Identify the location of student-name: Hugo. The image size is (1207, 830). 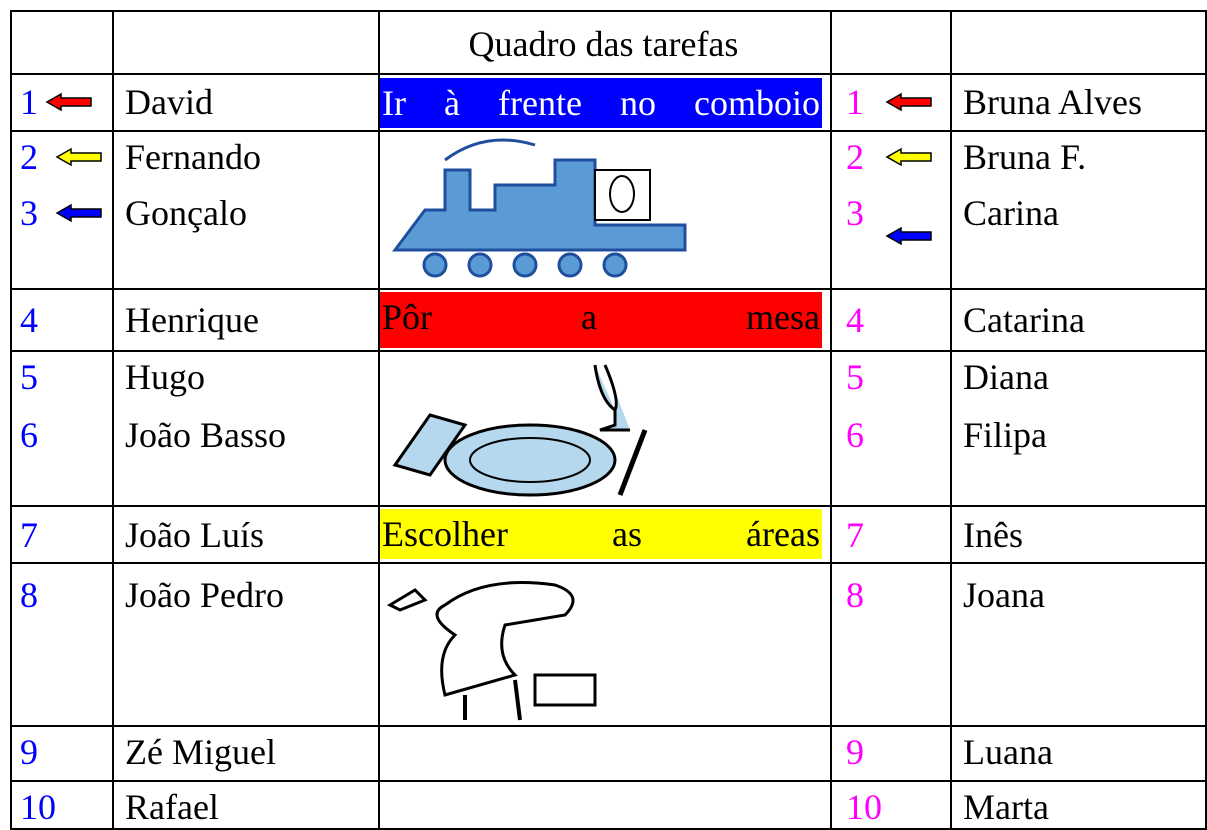
(165, 377).